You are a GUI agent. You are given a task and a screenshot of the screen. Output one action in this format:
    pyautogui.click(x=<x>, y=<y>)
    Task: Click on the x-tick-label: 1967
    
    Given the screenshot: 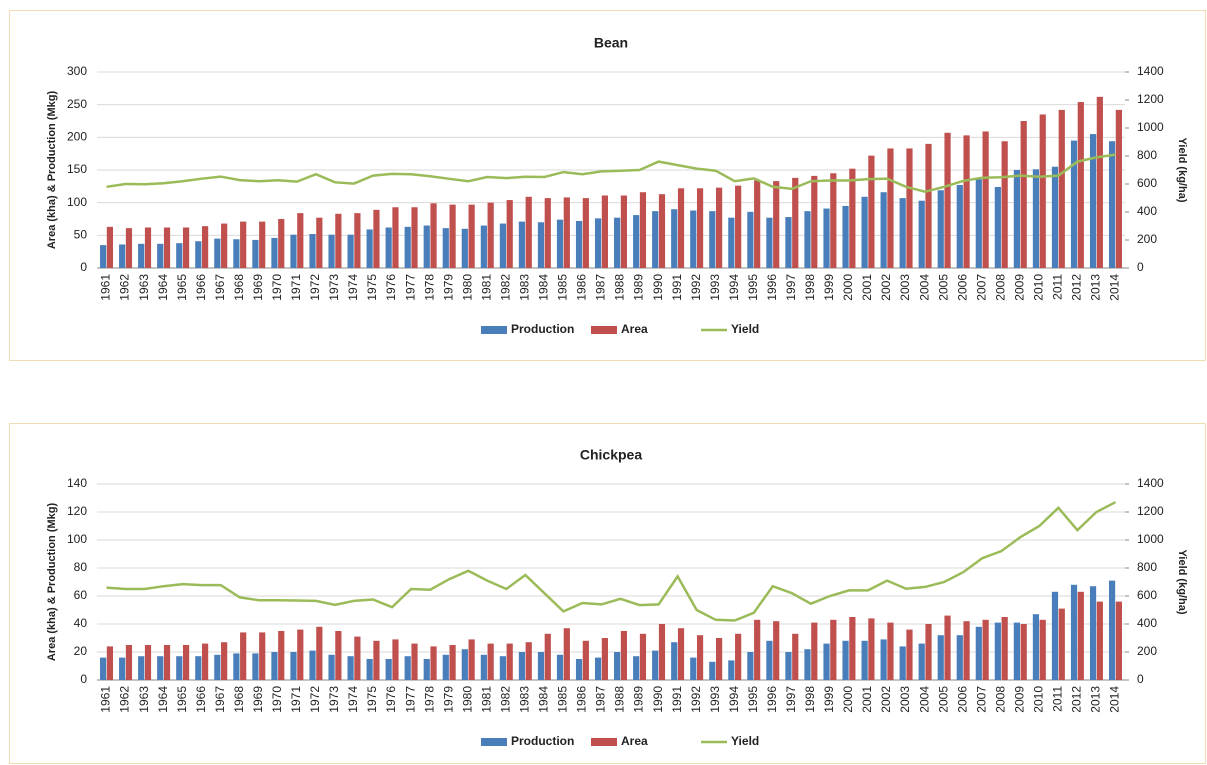 What is the action you would take?
    pyautogui.click(x=220, y=699)
    